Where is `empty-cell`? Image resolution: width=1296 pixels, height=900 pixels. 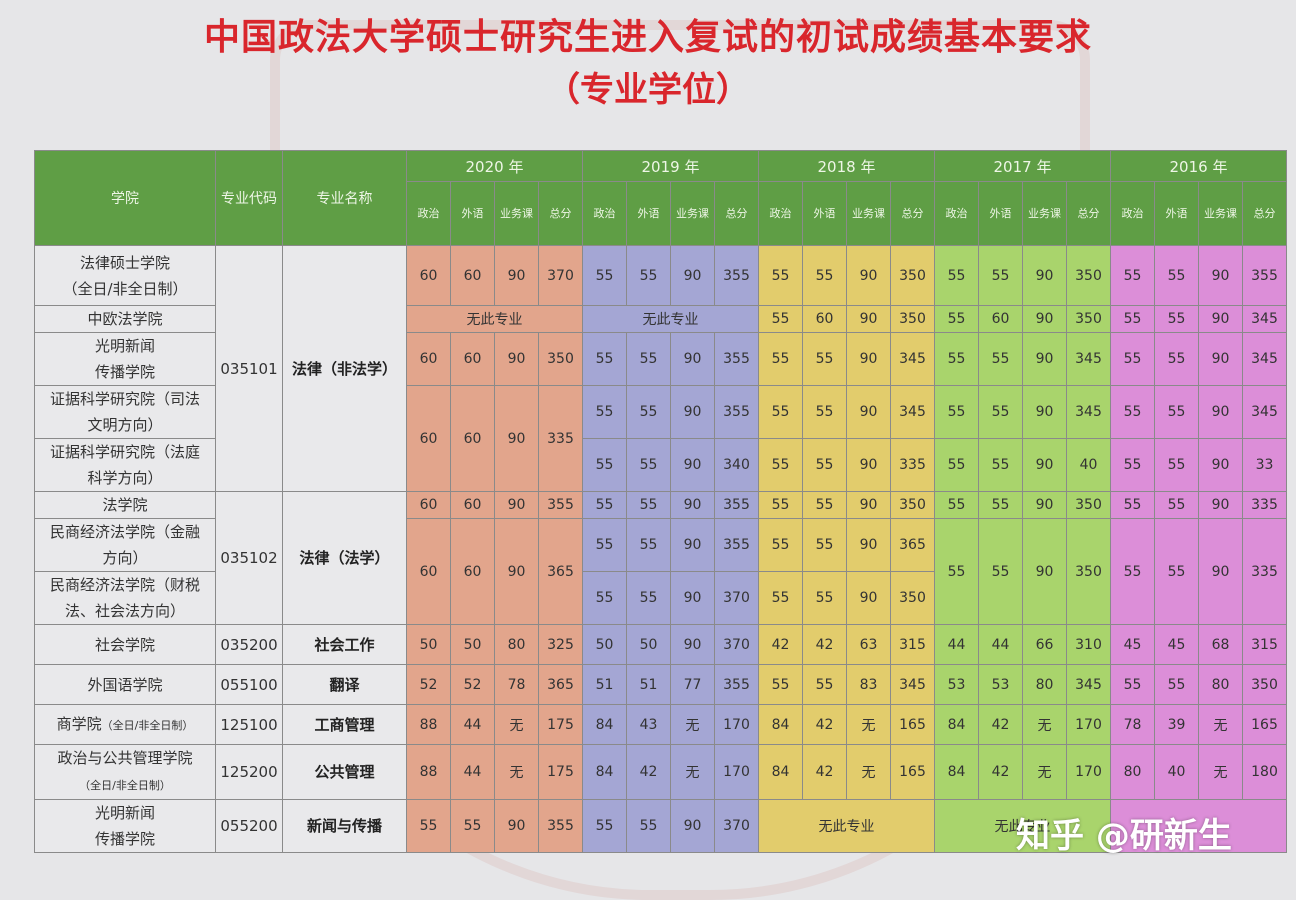
empty-cell is located at coordinates (1198, 826).